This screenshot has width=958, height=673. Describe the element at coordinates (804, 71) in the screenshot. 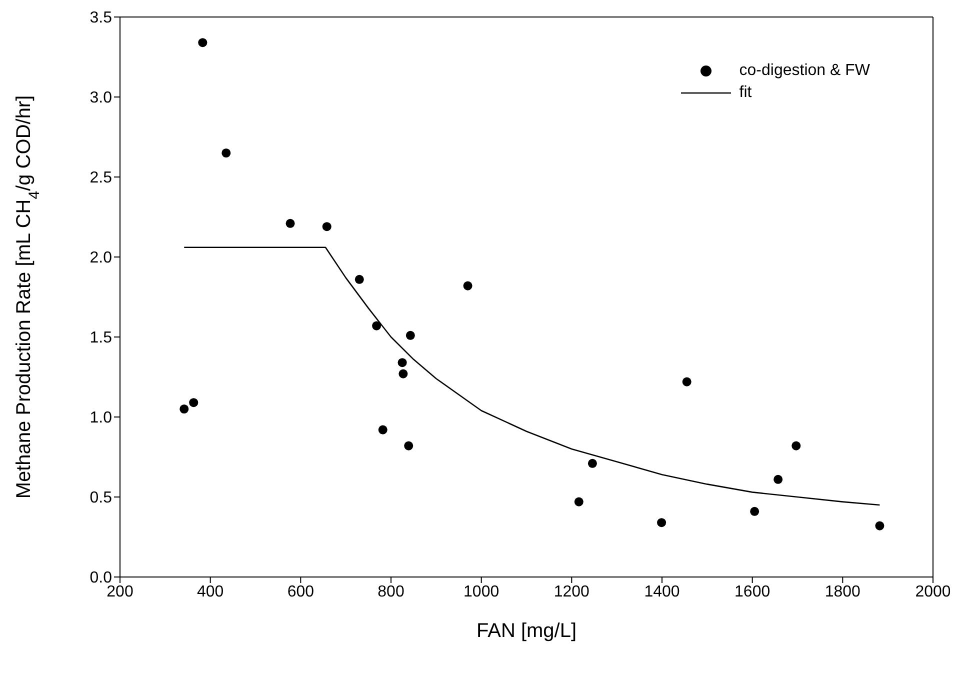

I see `legend-label: co-digestion & FW` at that location.